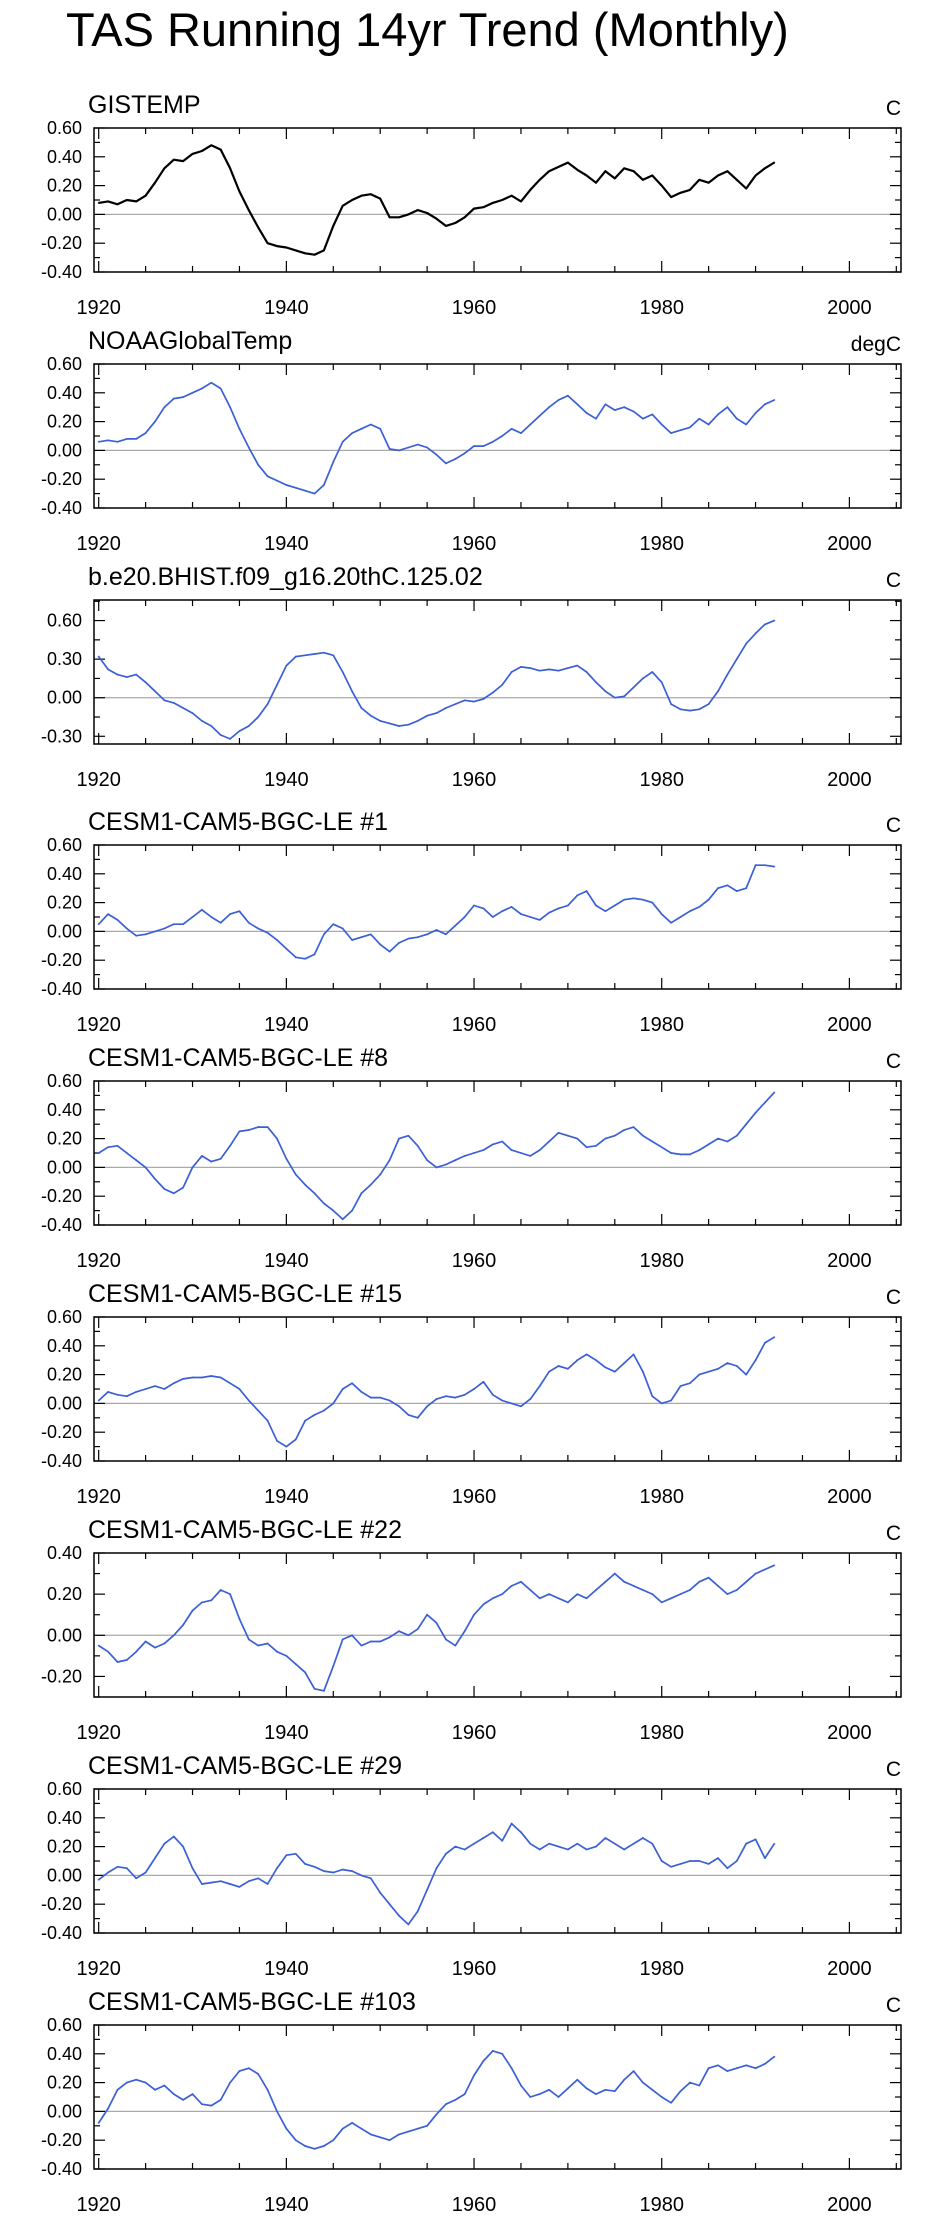  I want to click on panel-title: GISTEMP, so click(144, 105).